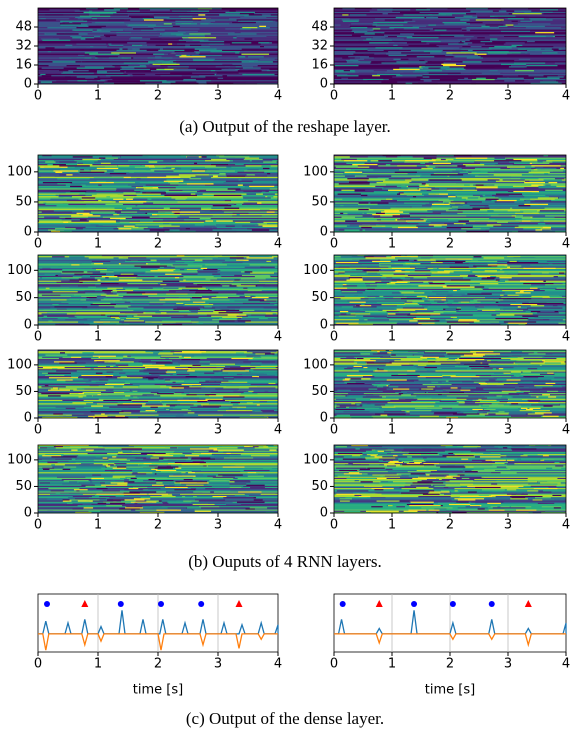 The image size is (571, 740). Describe the element at coordinates (285, 561) in the screenshot. I see `caption: (b) Ouputs of 4 RNN layers.` at that location.